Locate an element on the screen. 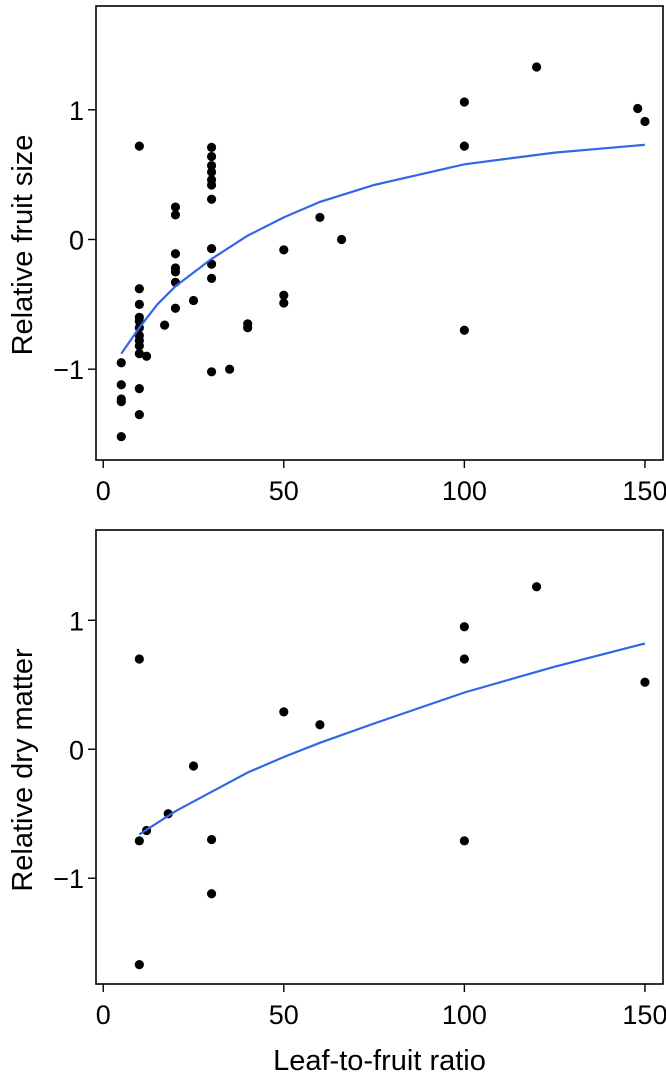 This screenshot has width=666, height=1087. fit-curve is located at coordinates (392, 739).